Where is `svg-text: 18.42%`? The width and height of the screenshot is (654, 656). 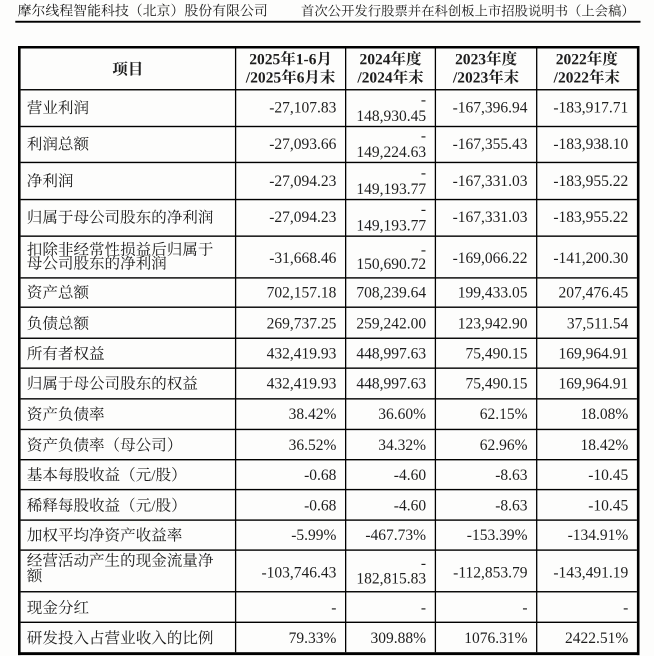 svg-text: 18.42% is located at coordinates (605, 445).